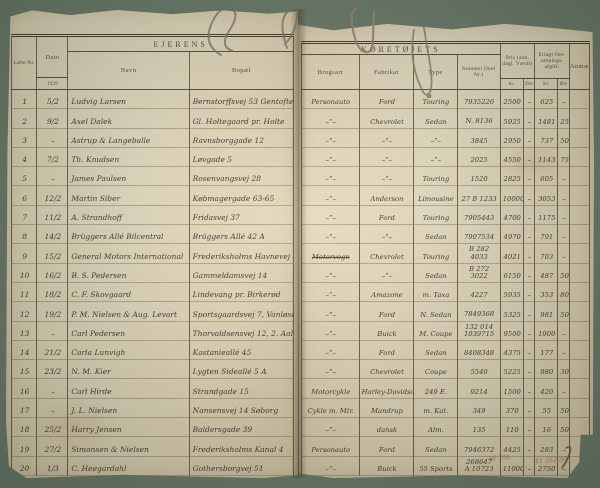  Describe the element at coordinates (446, 215) in the screenshot. I see `table-row: –”– Ford Touring 7905443 4700 – 1175 –` at that location.